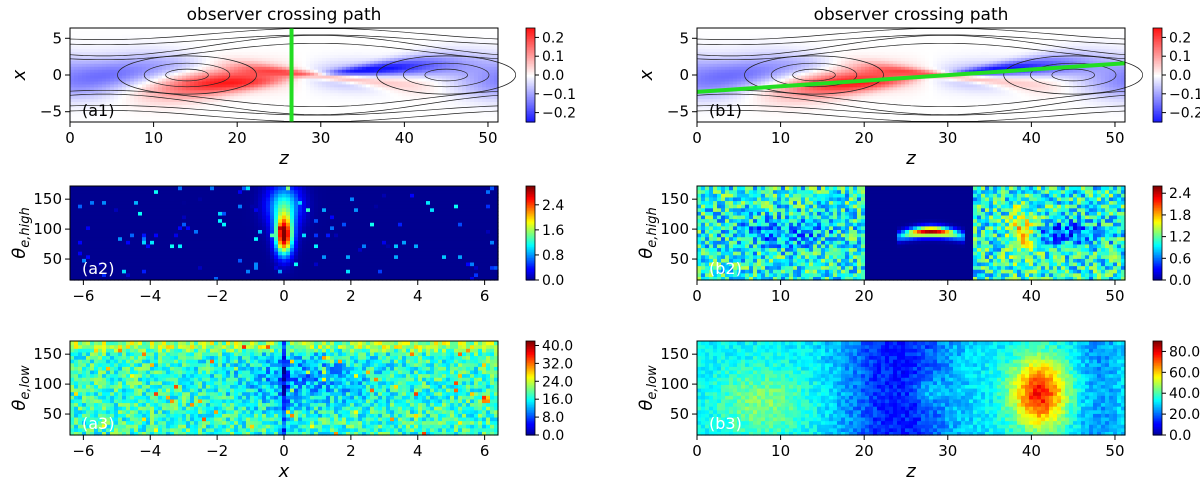 This screenshot has height=486, width=1200. I want to click on colorbar-b3: 80.0 60.0 40.0 20.0 0.0, so click(1176, 392).